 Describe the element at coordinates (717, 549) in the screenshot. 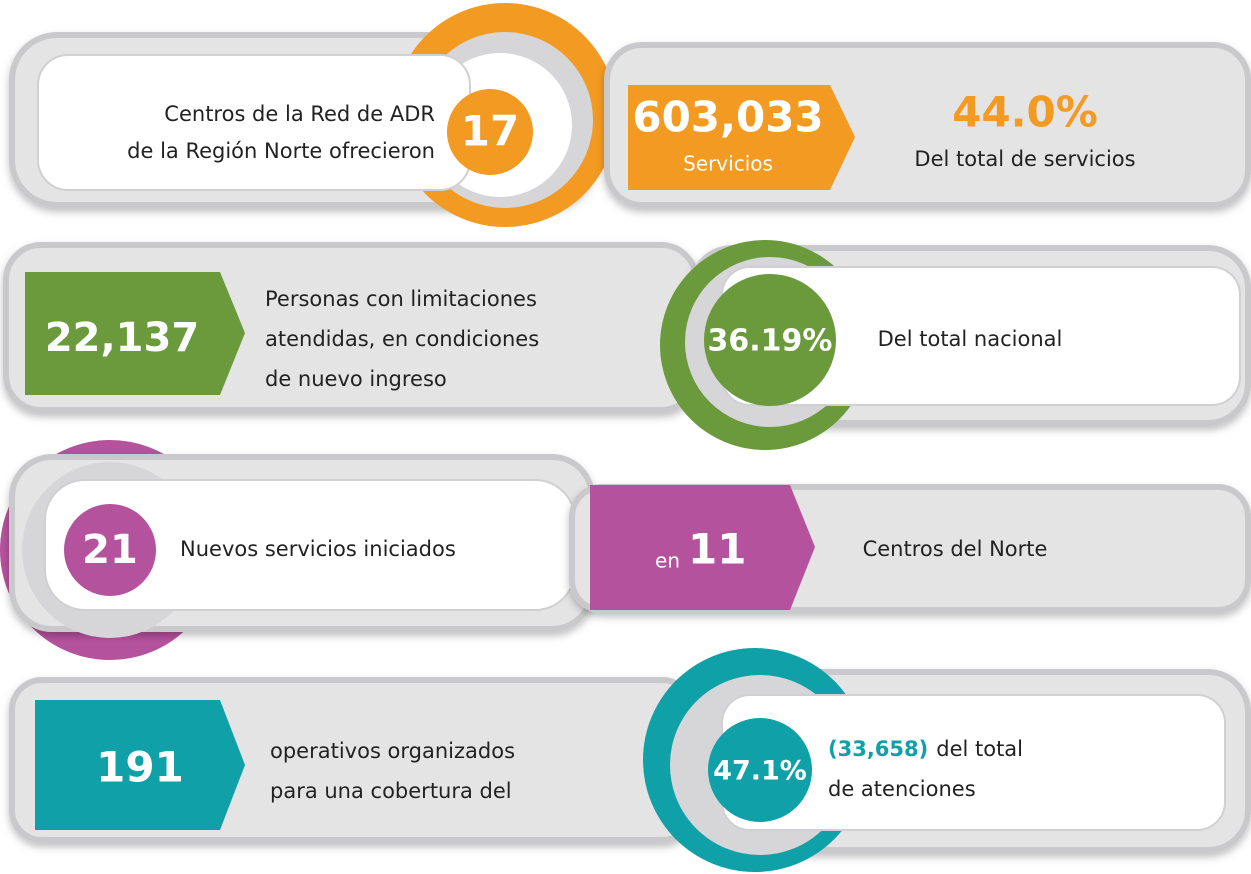

I see `number: 11` at that location.